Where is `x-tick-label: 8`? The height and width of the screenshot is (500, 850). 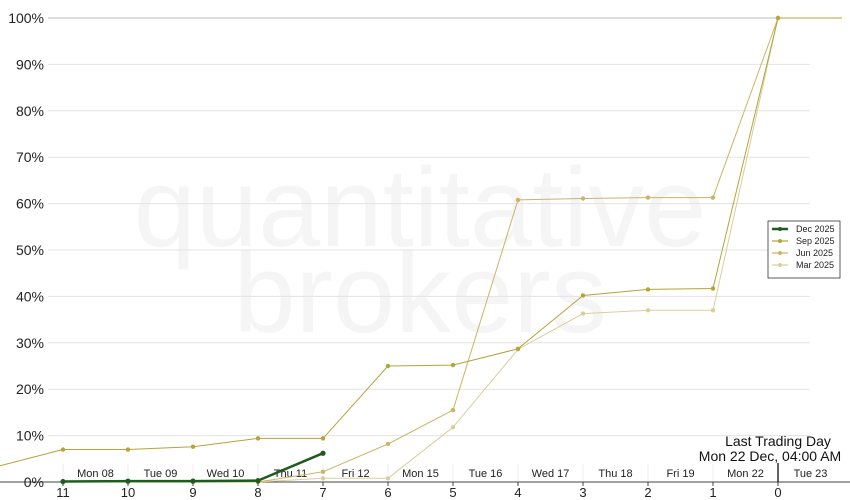
x-tick-label: 8 is located at coordinates (257, 492).